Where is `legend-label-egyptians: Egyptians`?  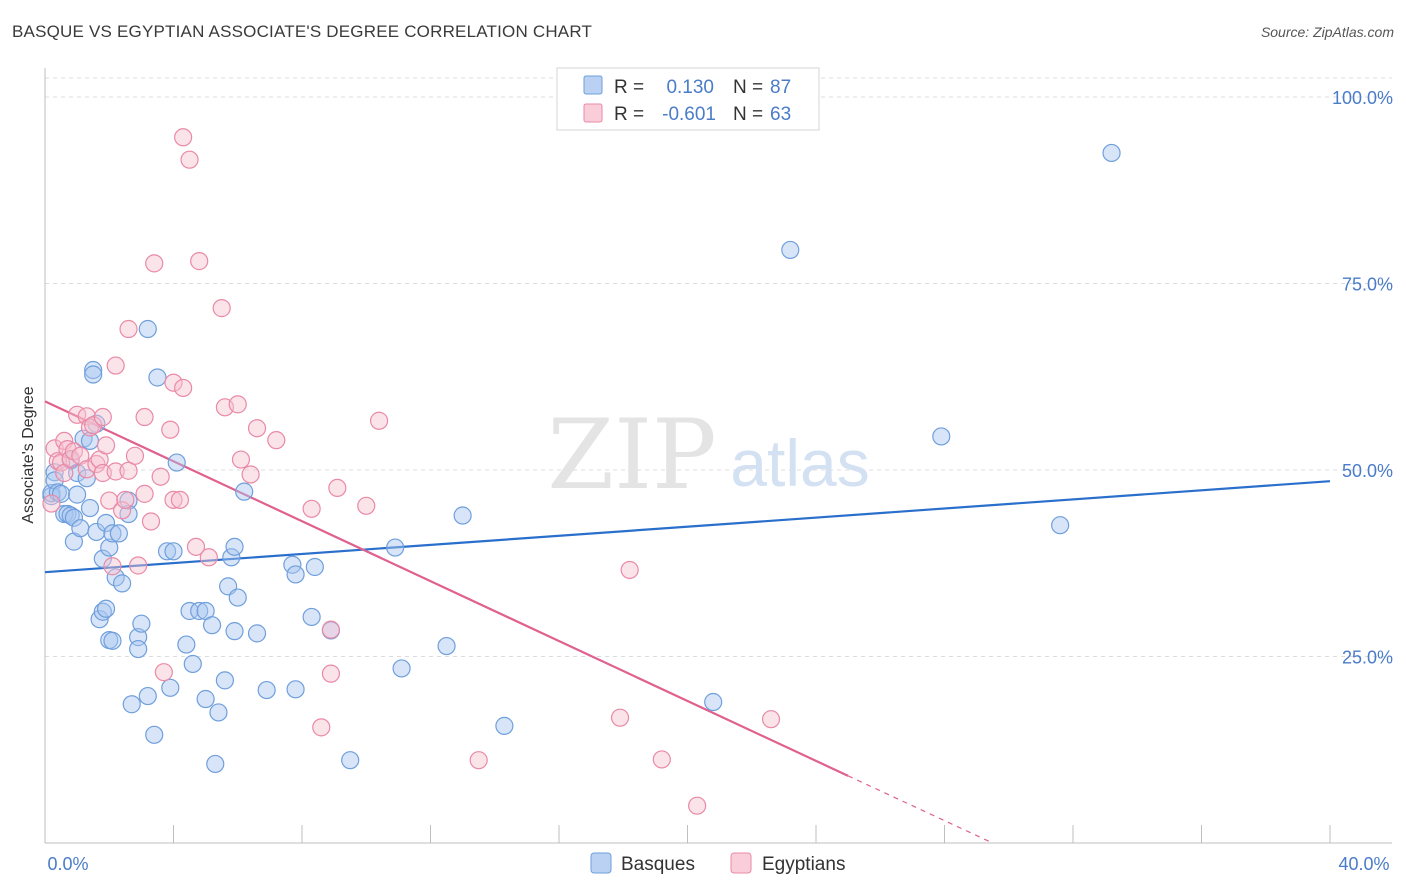
legend-label-egyptians: Egyptians is located at coordinates (803, 864).